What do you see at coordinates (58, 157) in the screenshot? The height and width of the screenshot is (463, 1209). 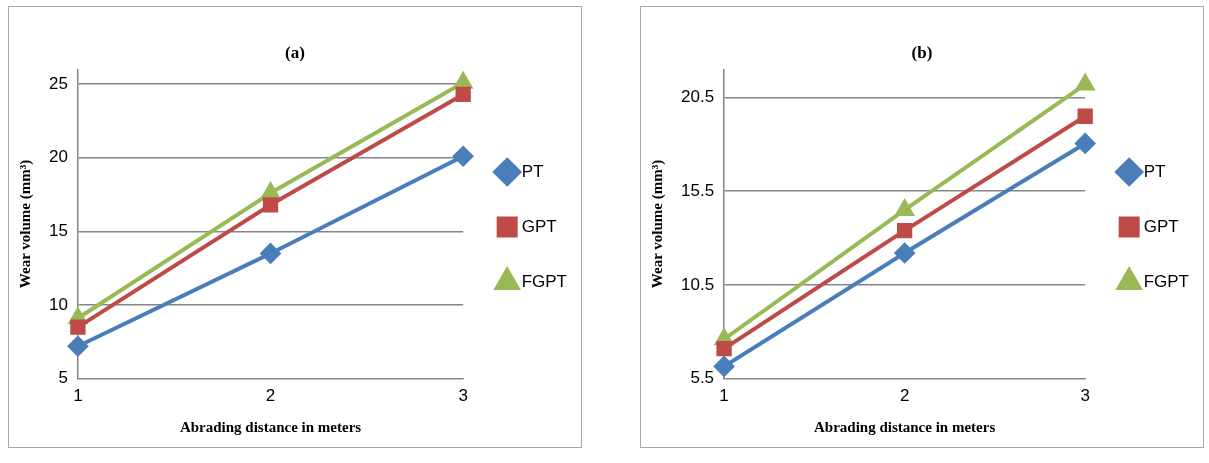 I see `y-tick-label: 20` at bounding box center [58, 157].